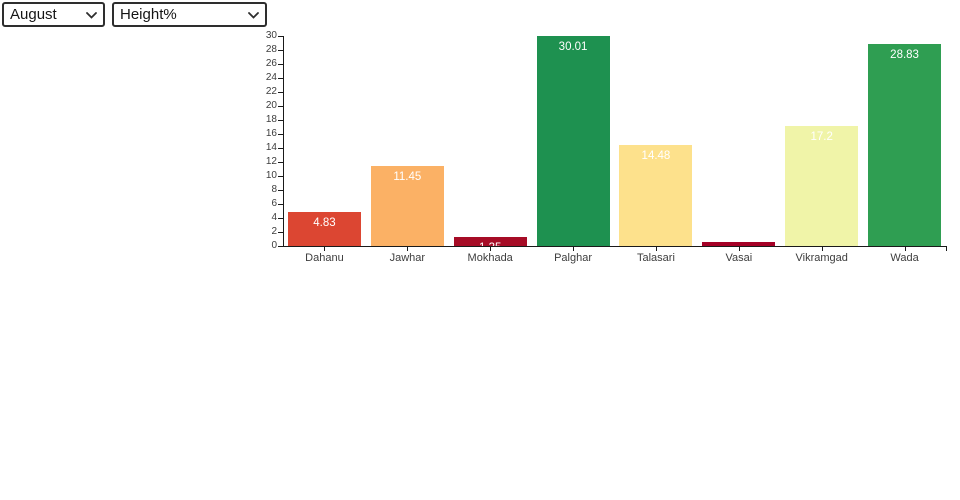 The image size is (960, 500). What do you see at coordinates (407, 176) in the screenshot?
I see `bar-value-label: 11.45` at bounding box center [407, 176].